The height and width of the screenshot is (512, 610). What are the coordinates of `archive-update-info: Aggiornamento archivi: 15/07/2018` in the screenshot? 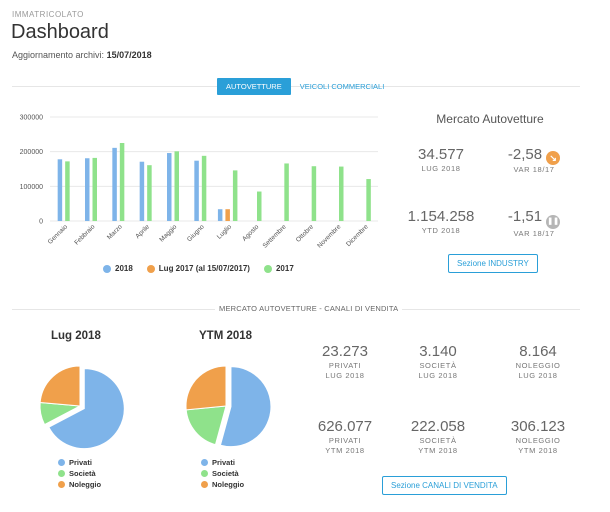 It's located at (82, 55).